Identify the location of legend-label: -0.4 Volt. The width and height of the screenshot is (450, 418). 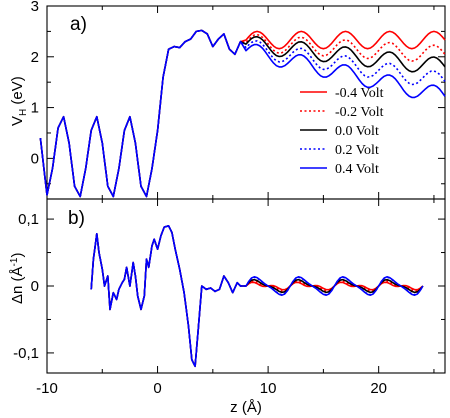
(359, 93).